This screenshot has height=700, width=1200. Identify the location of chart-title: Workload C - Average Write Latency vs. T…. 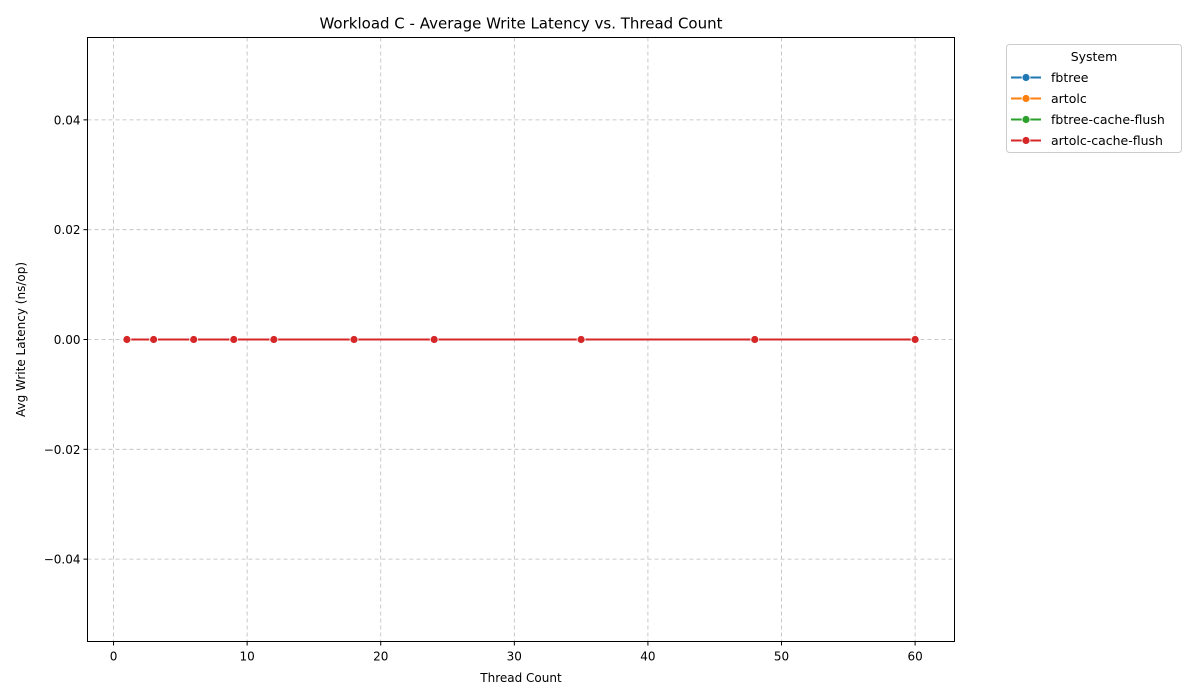
(520, 24).